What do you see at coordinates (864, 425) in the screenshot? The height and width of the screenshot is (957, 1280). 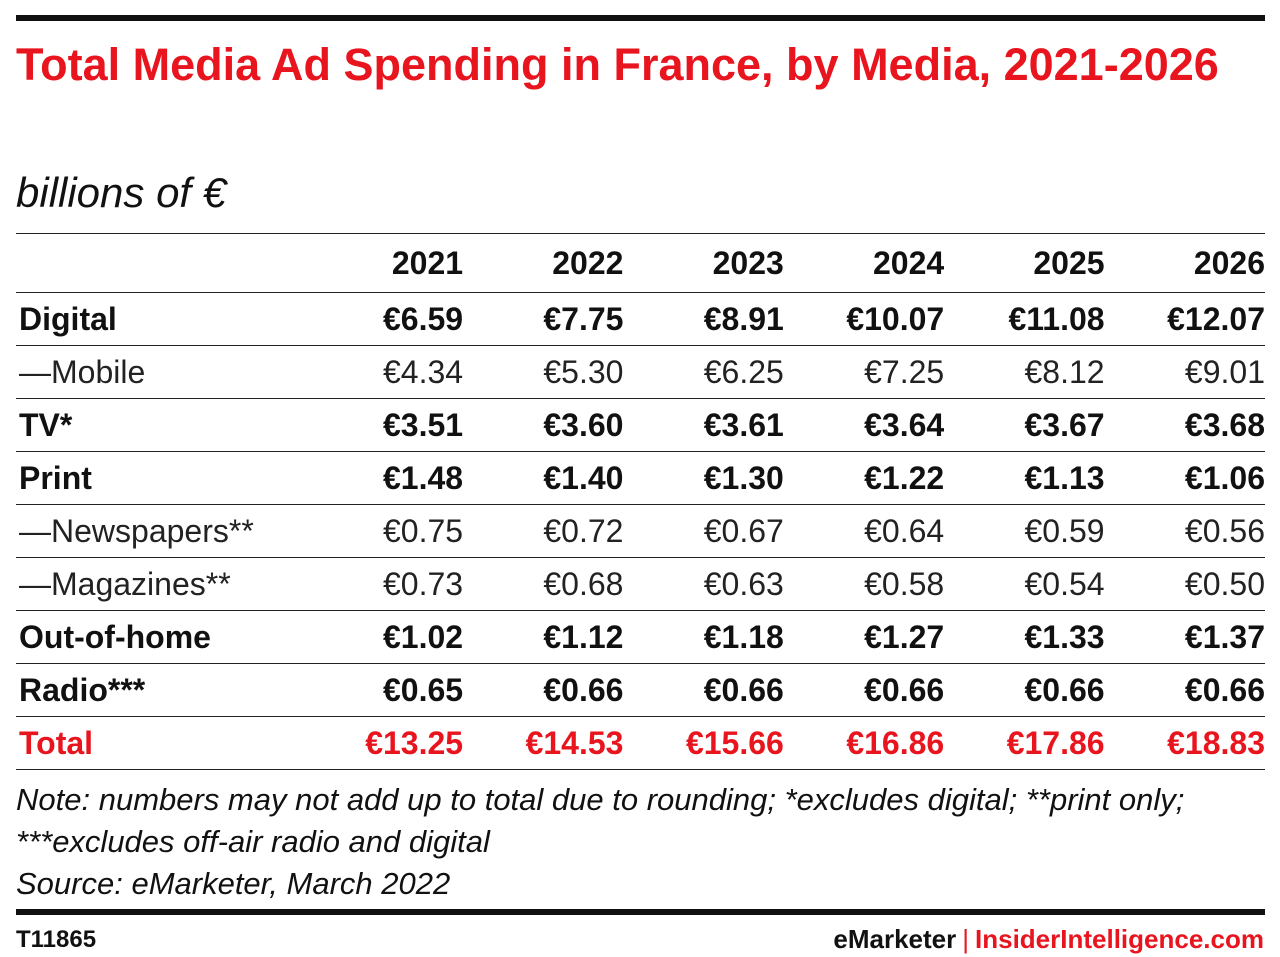 I see `table-cell: €3.64` at bounding box center [864, 425].